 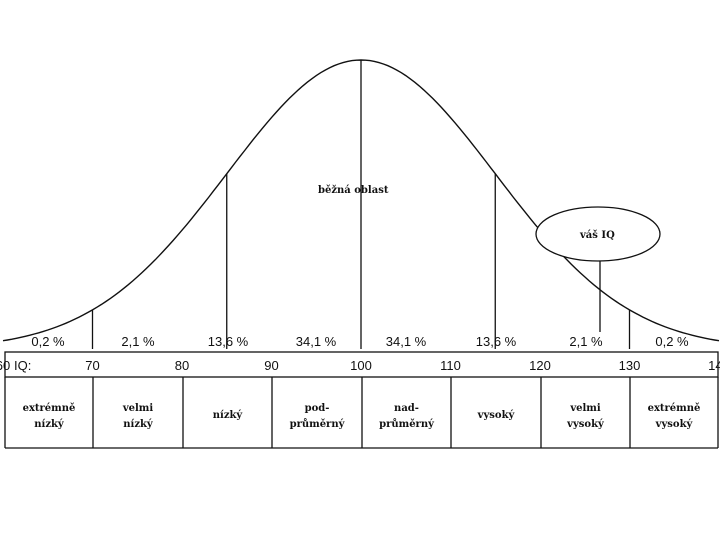 What do you see at coordinates (92, 365) in the screenshot?
I see `iq-value: 70` at bounding box center [92, 365].